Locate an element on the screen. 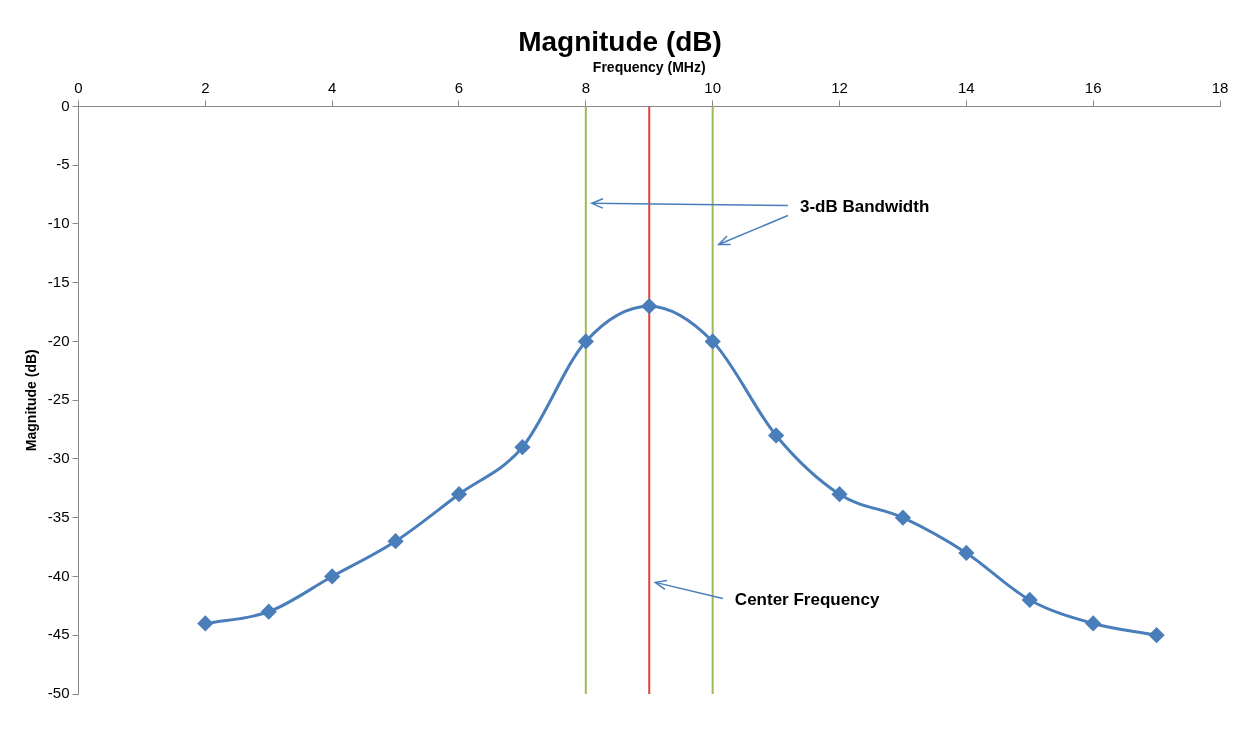  x-tick-label: 16 is located at coordinates (1093, 87).